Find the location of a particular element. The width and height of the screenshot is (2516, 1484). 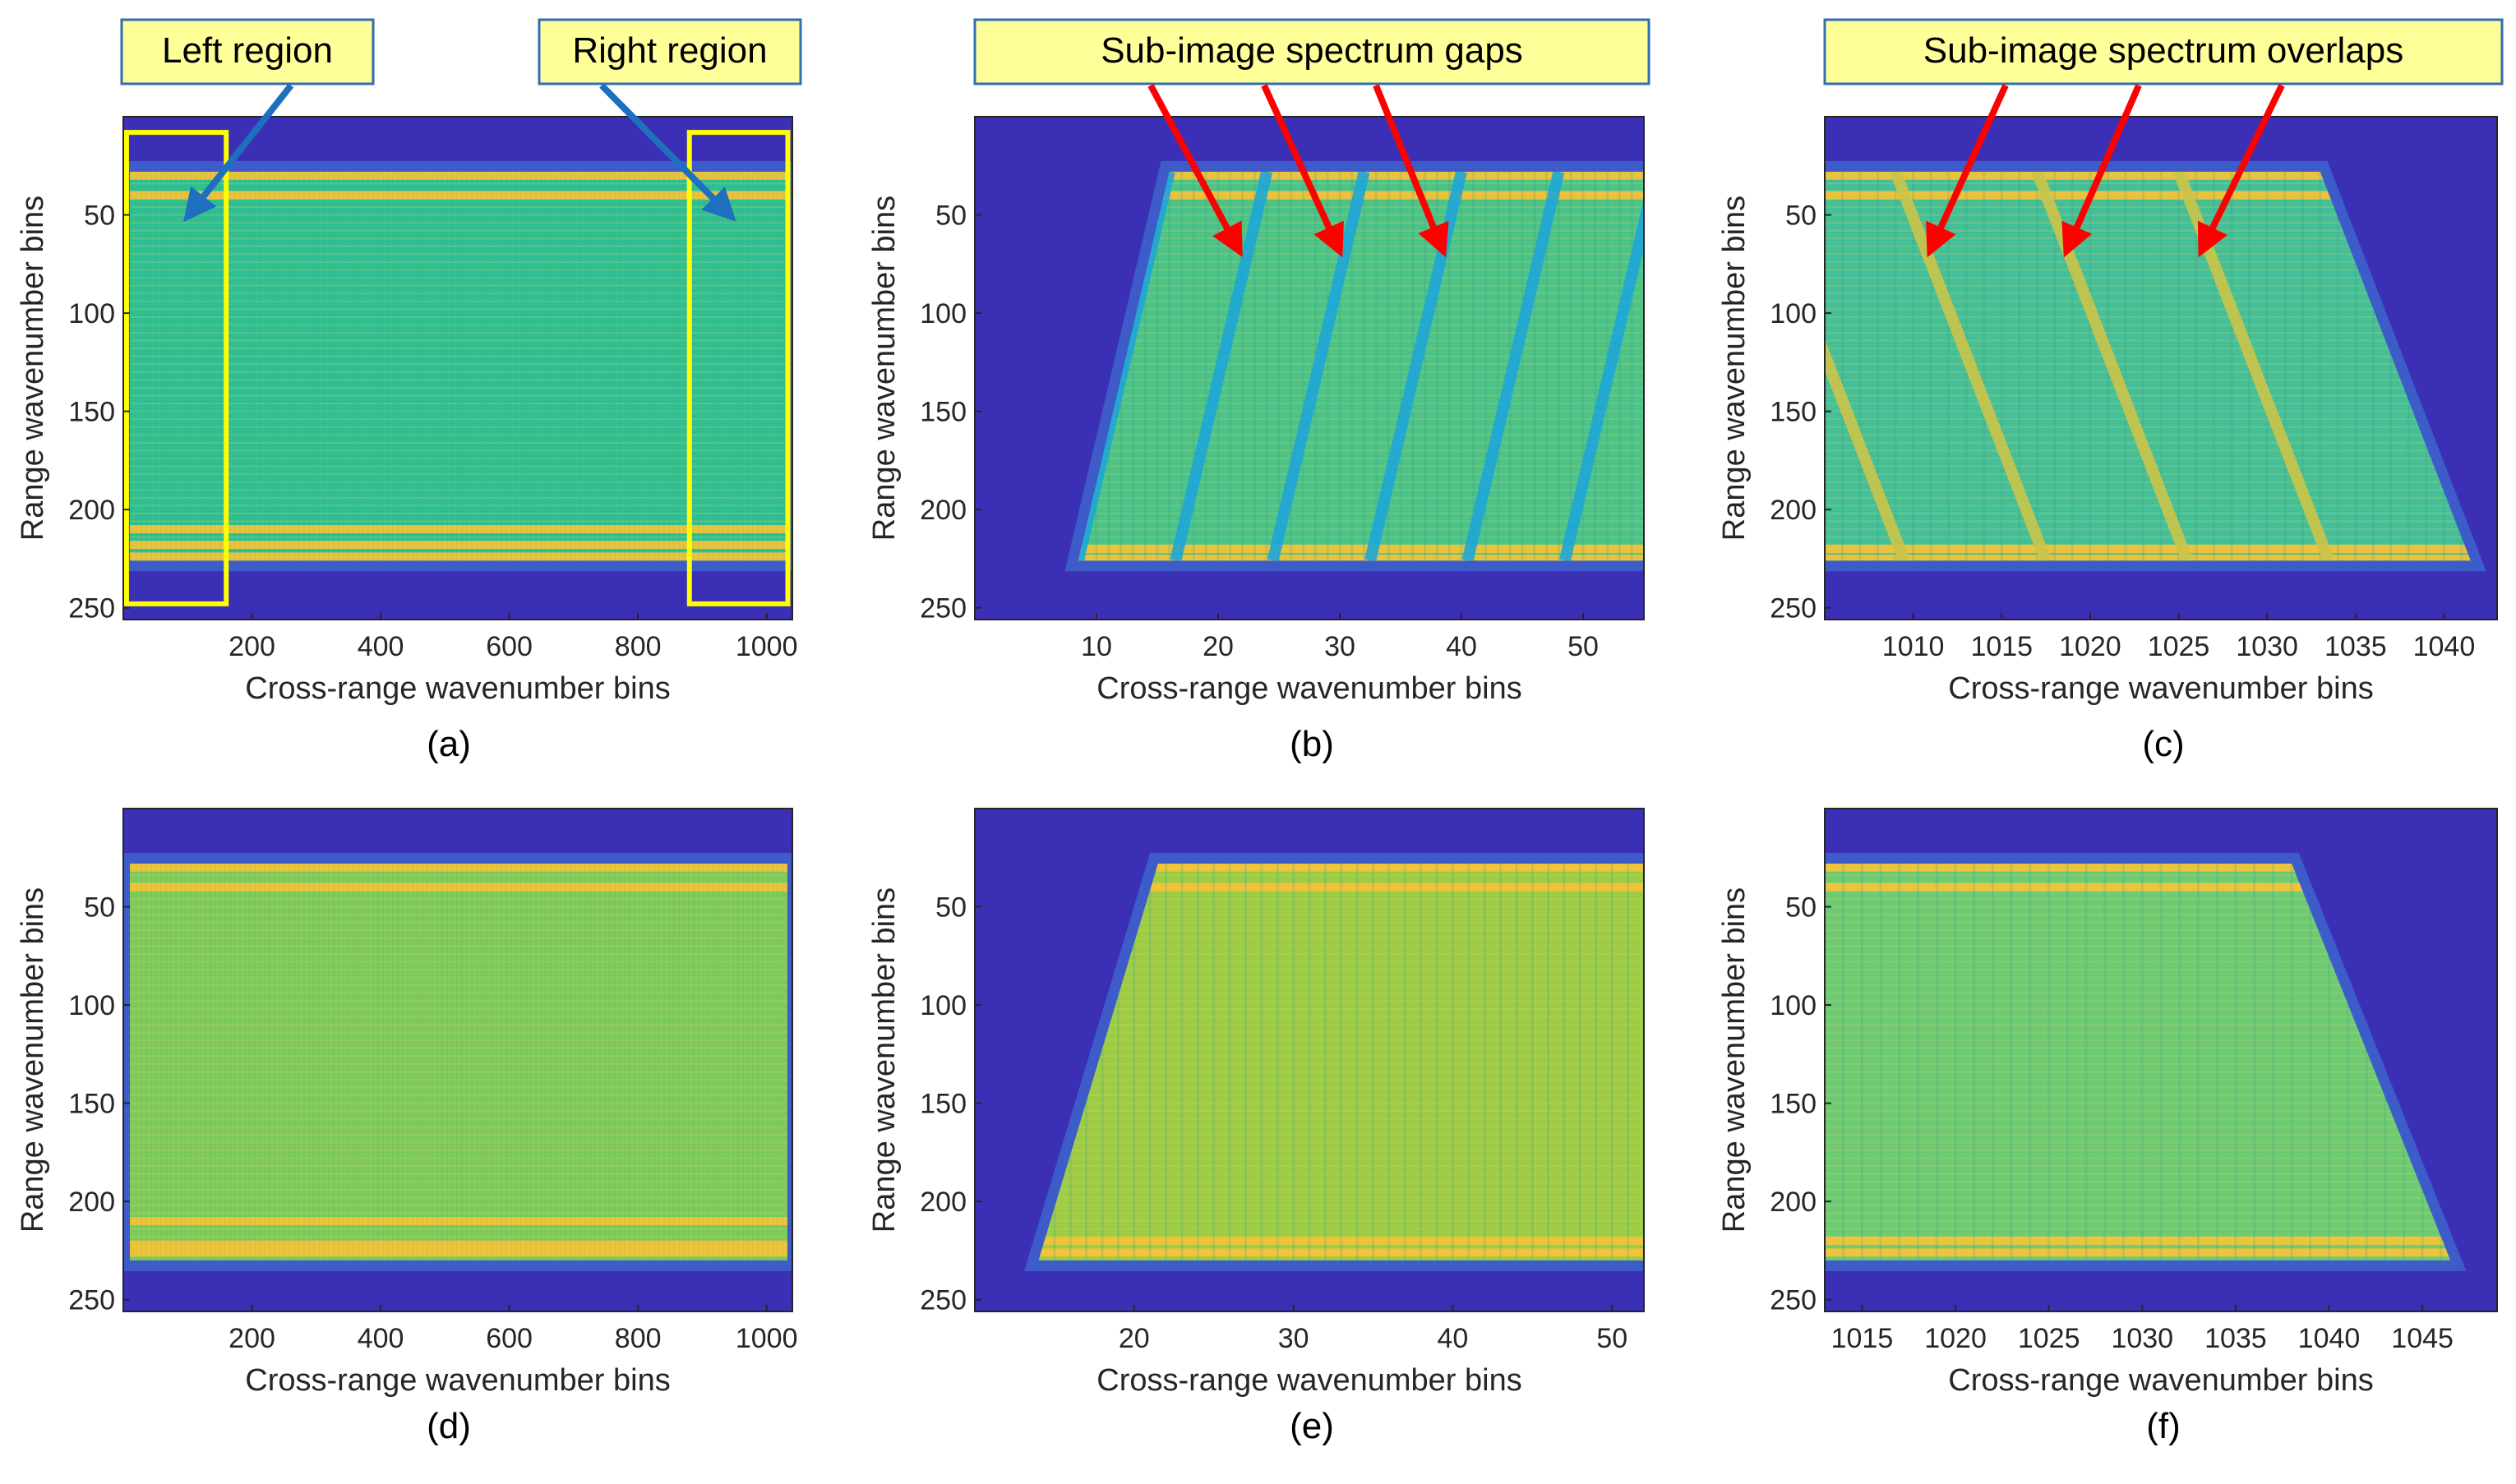

x-tick-label: 40 is located at coordinates (1454, 1338).